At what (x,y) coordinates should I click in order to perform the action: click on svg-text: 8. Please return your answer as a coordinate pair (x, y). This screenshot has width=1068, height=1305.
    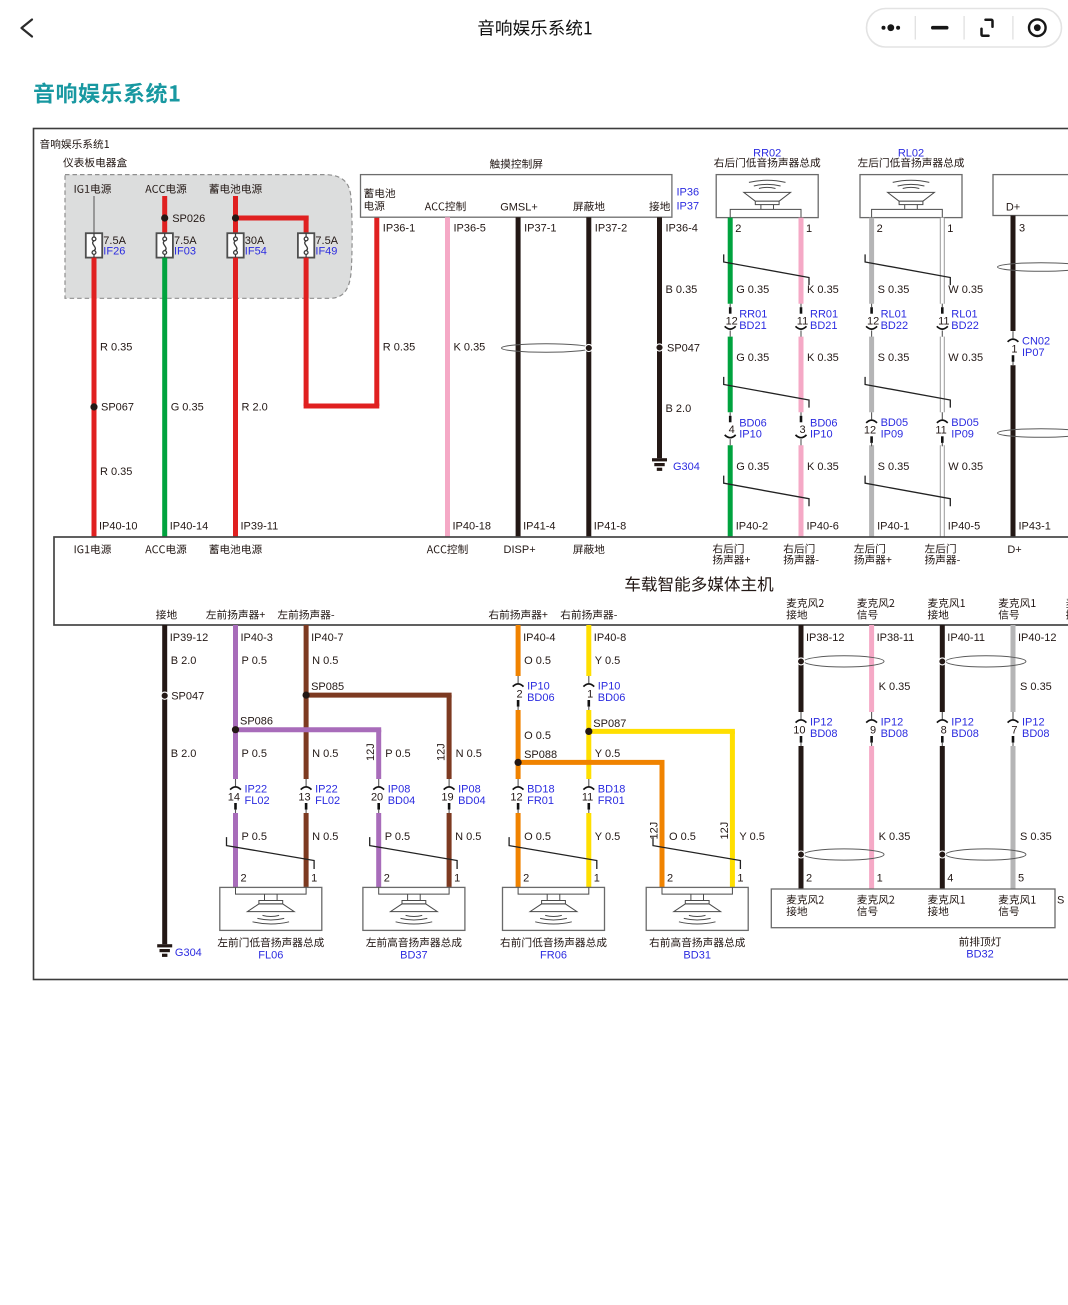
    Looking at the image, I should click on (944, 730).